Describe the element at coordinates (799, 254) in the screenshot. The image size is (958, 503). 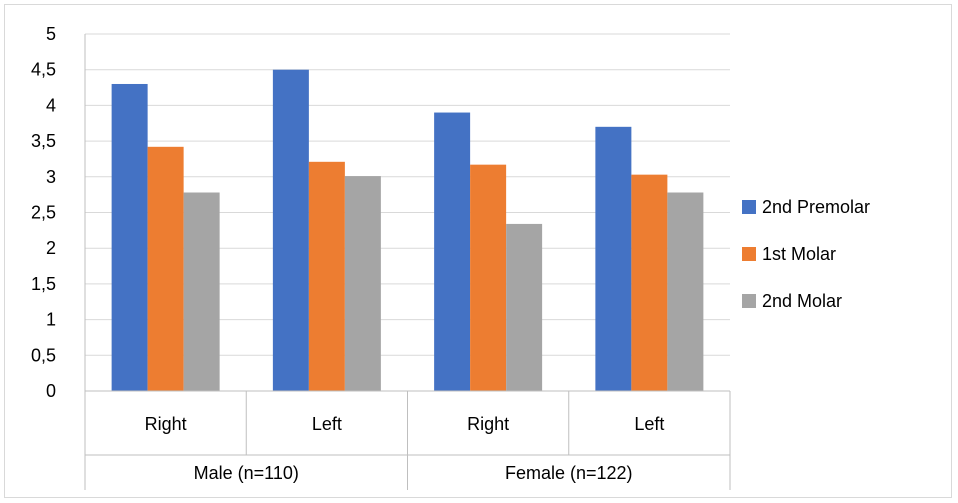
I see `legend-label: 1st Molar` at that location.